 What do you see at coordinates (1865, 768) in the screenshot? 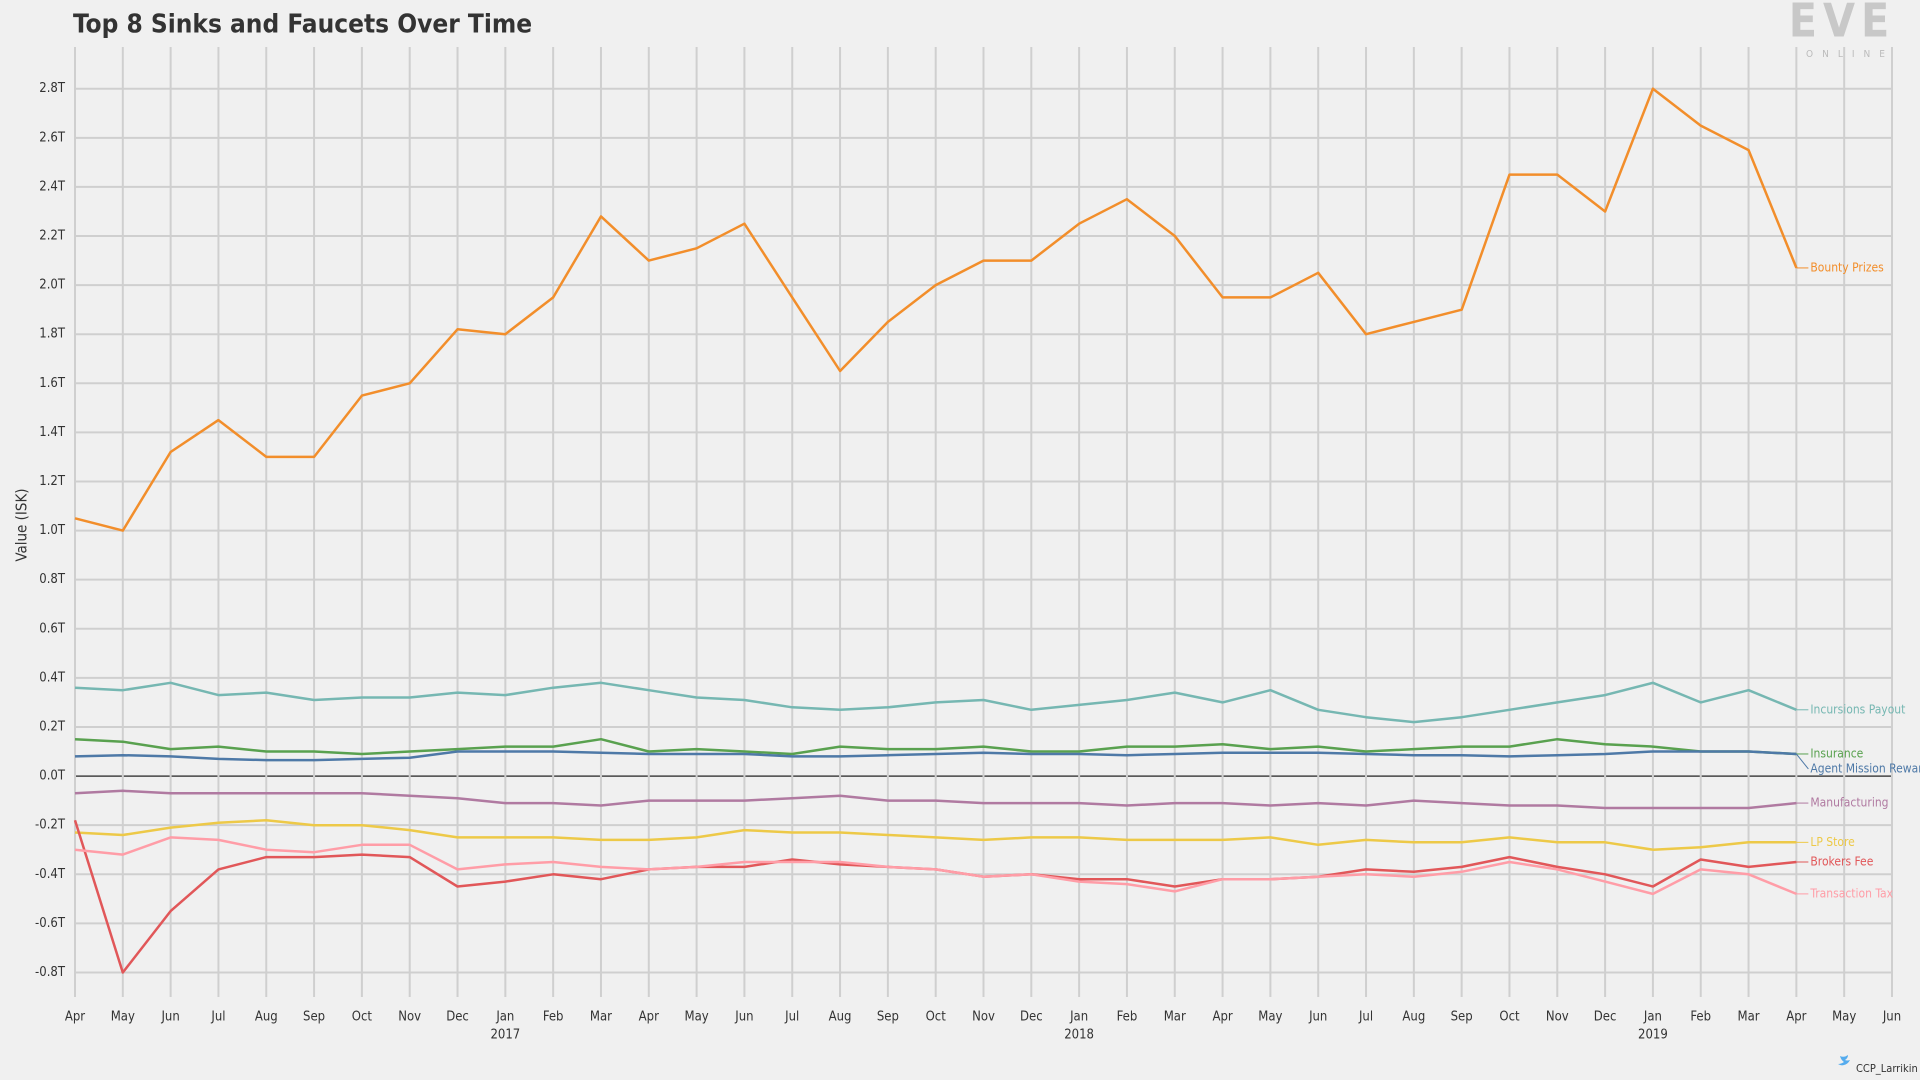
I see `series-label: Agent Mission Rewards` at bounding box center [1865, 768].